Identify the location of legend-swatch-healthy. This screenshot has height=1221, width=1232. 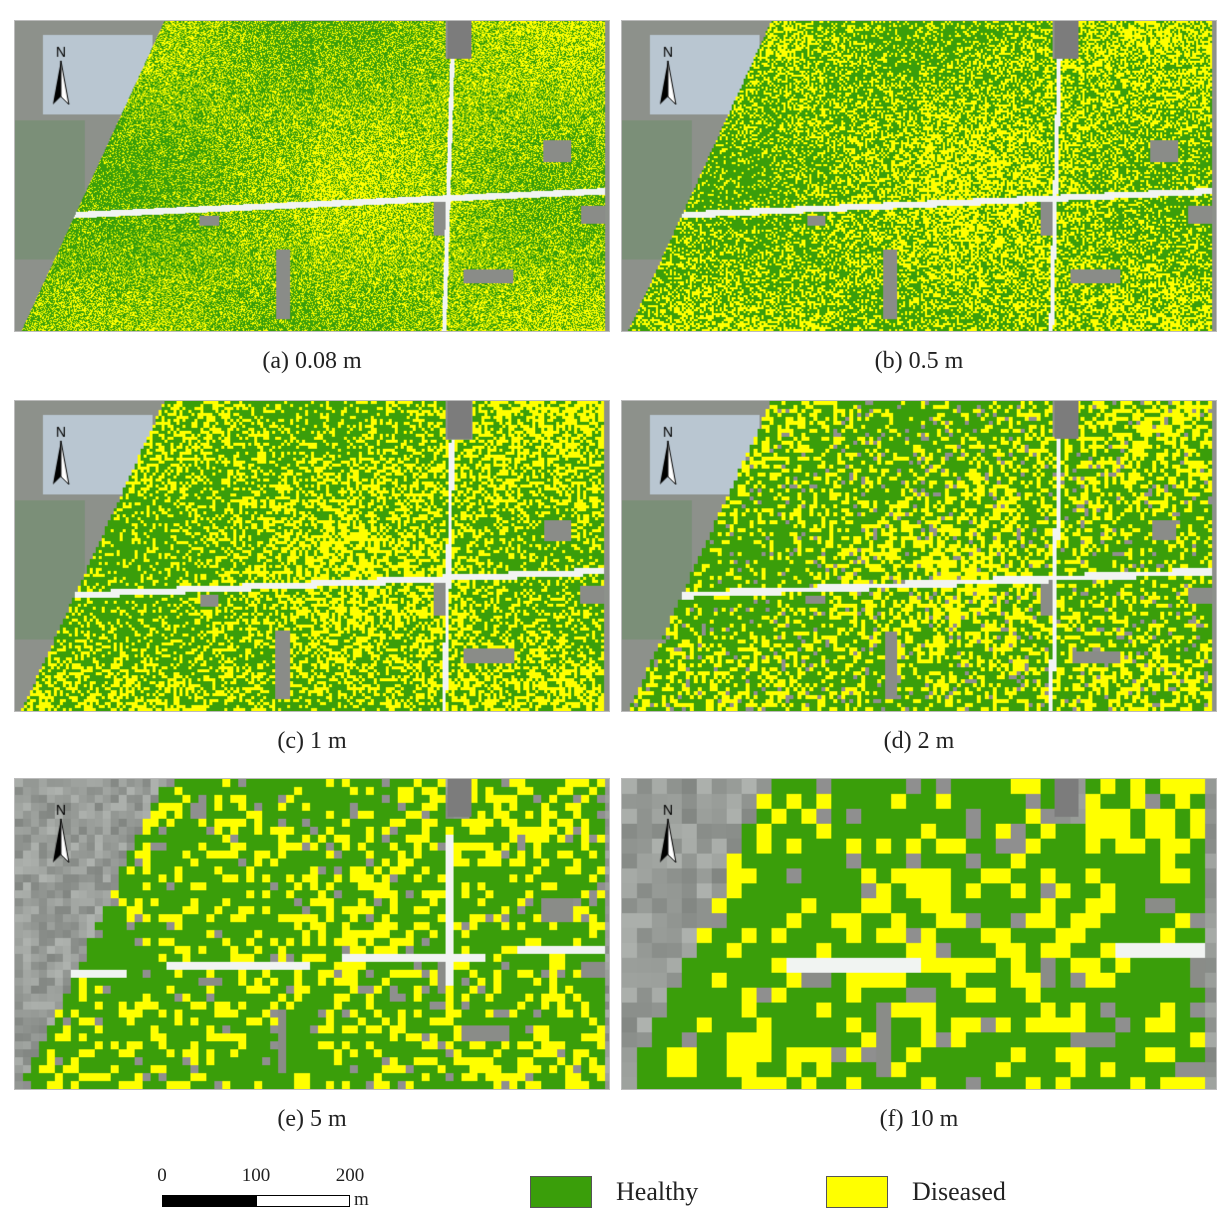
(561, 1192).